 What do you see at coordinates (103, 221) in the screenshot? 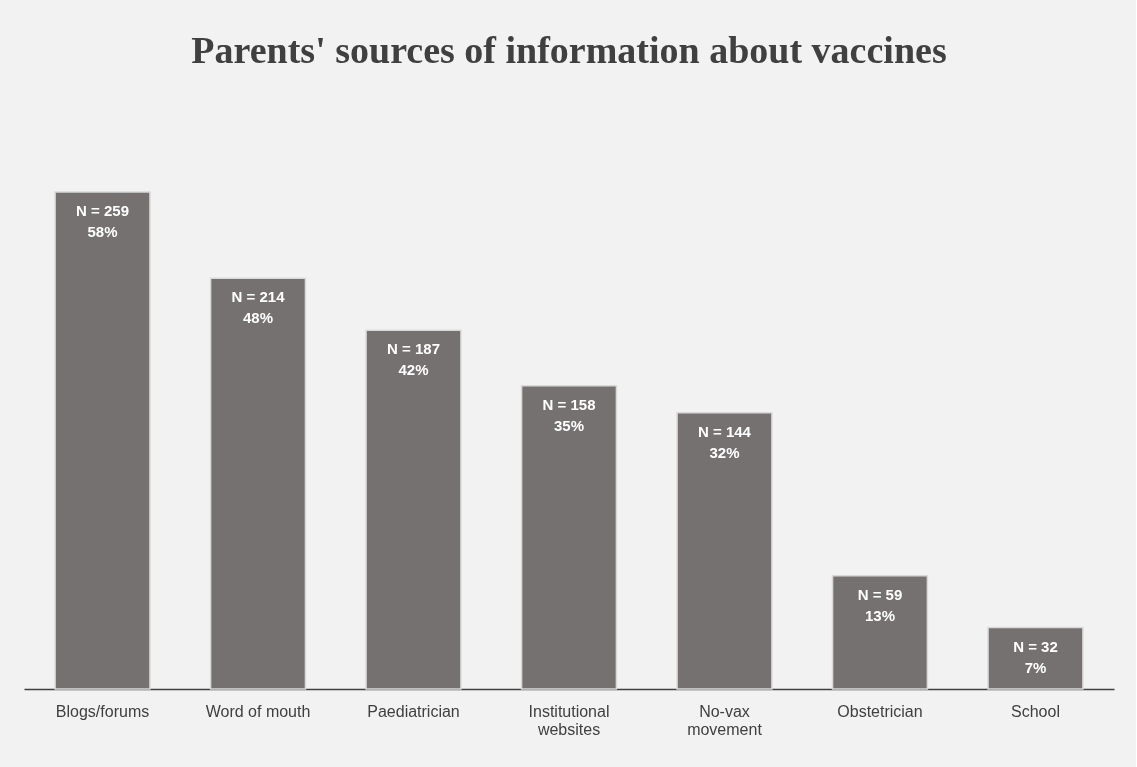
I see `data-label: N = 259 58%` at bounding box center [103, 221].